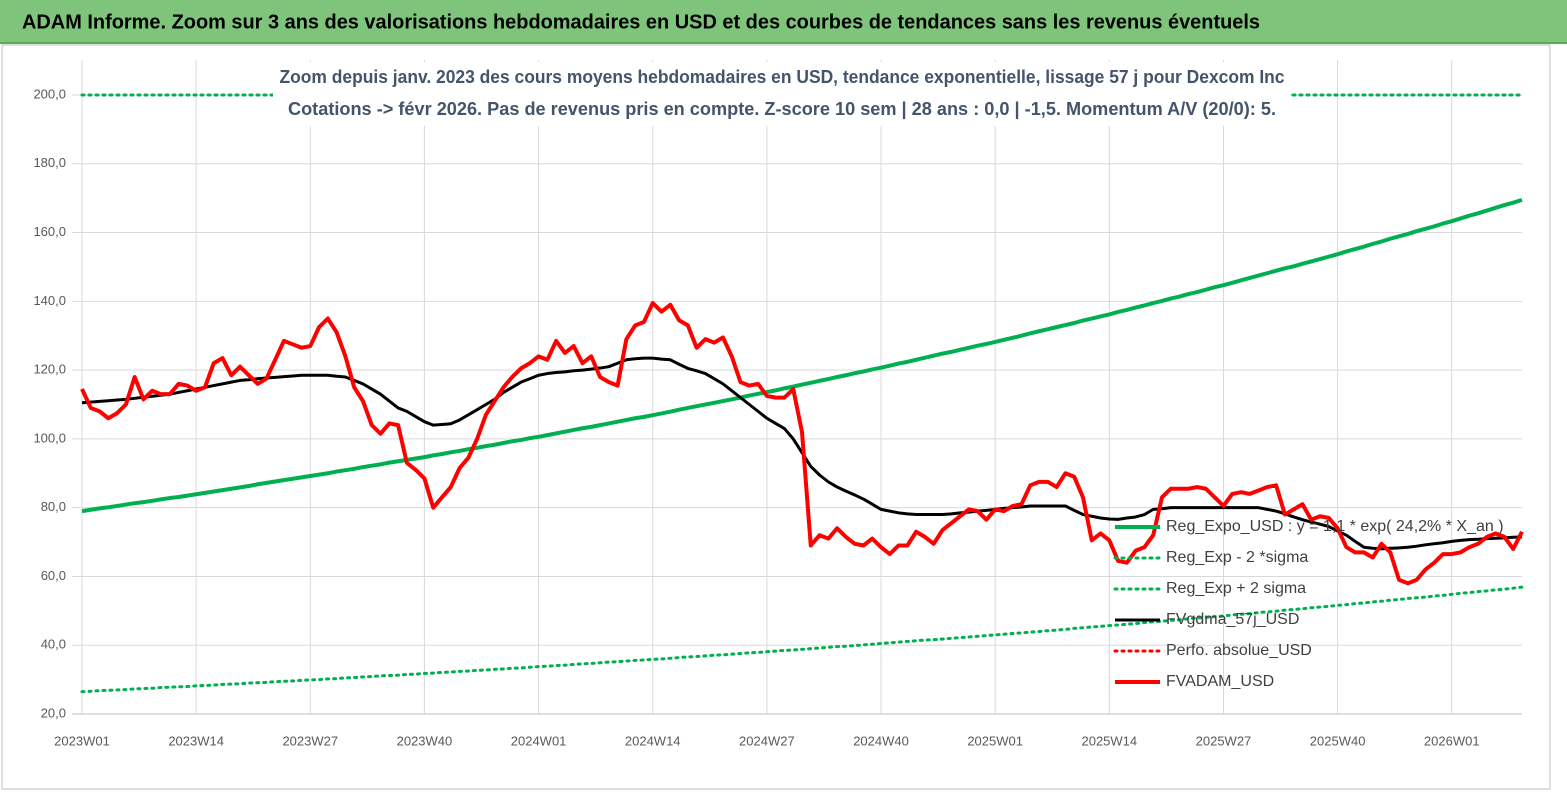 The width and height of the screenshot is (1567, 792). I want to click on x-tick-label: 2024W14, so click(653, 740).